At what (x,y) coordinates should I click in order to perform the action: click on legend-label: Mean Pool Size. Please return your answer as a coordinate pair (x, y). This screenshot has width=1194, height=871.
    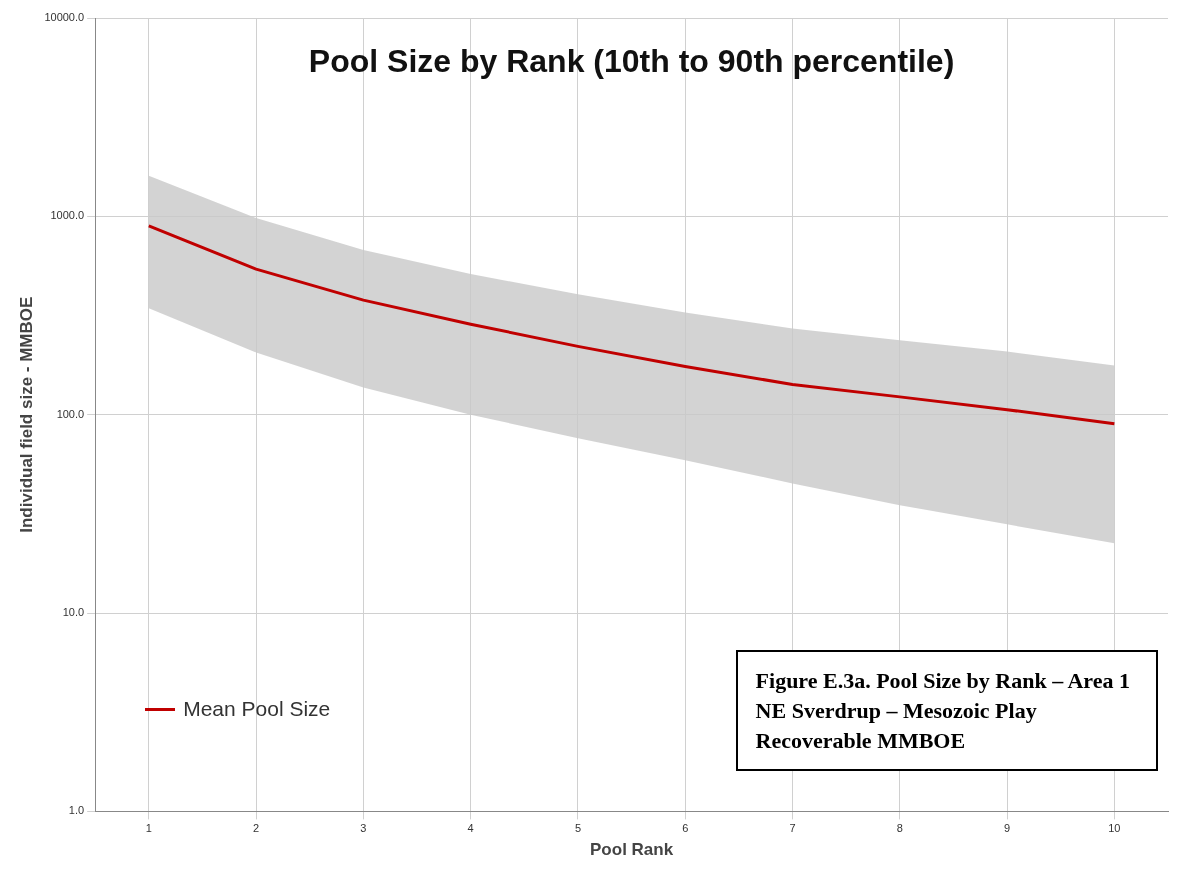
    Looking at the image, I should click on (257, 709).